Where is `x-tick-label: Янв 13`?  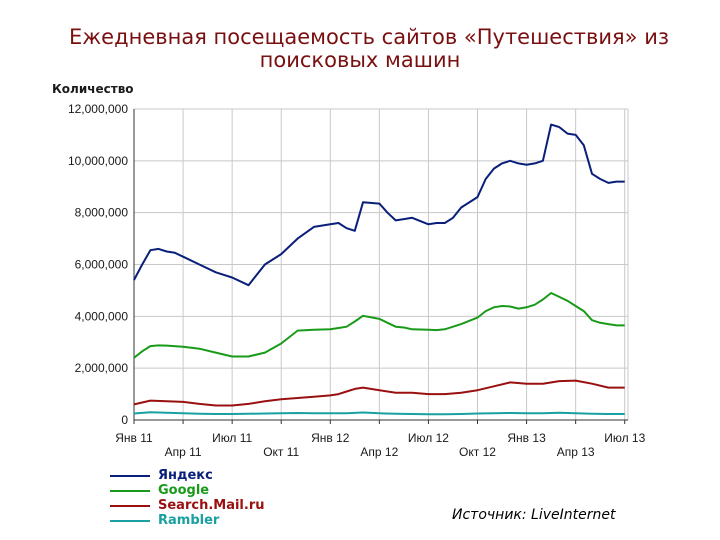 x-tick-label: Янв 13 is located at coordinates (526, 438).